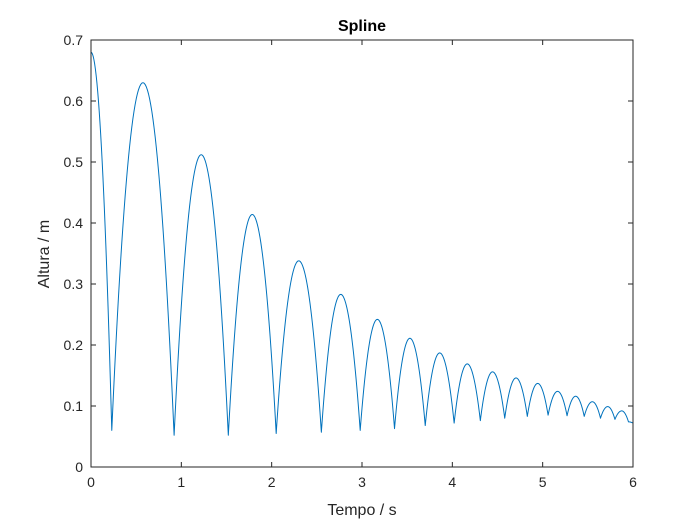 The image size is (700, 525). Describe the element at coordinates (74, 162) in the screenshot. I see `y-tick-label: 0.5` at that location.